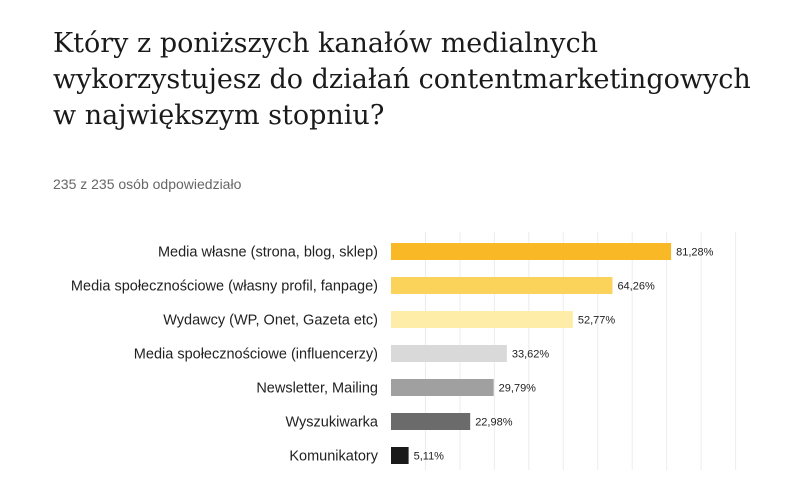 The image size is (800, 489). What do you see at coordinates (270, 321) in the screenshot?
I see `category-label: Wydawcy (WP, Onet, Gazeta etc)` at bounding box center [270, 321].